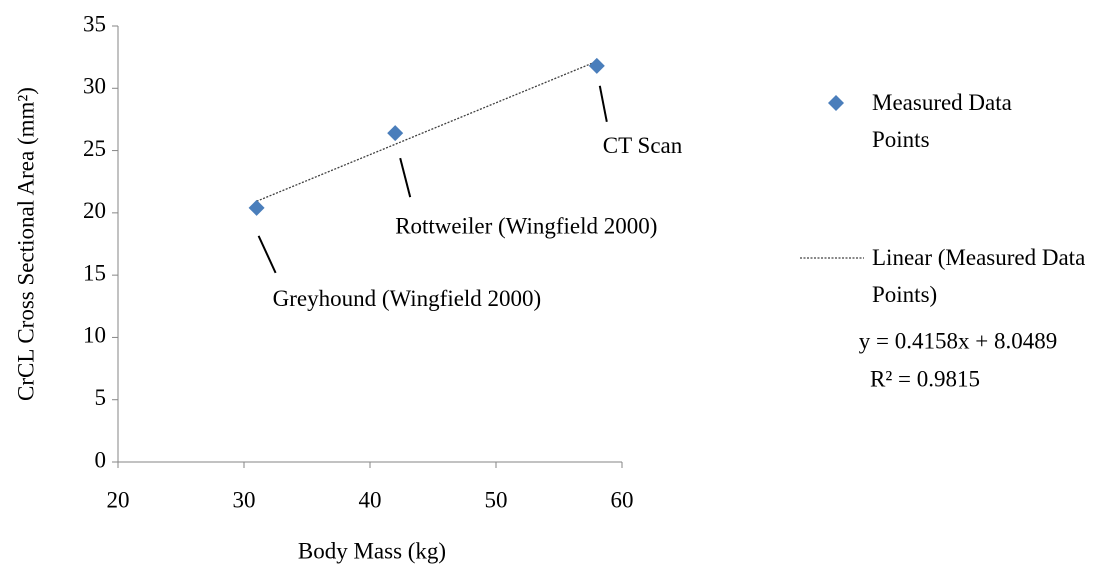 The height and width of the screenshot is (577, 1097). I want to click on x-axis-label: Body Mass (kg), so click(372, 550).